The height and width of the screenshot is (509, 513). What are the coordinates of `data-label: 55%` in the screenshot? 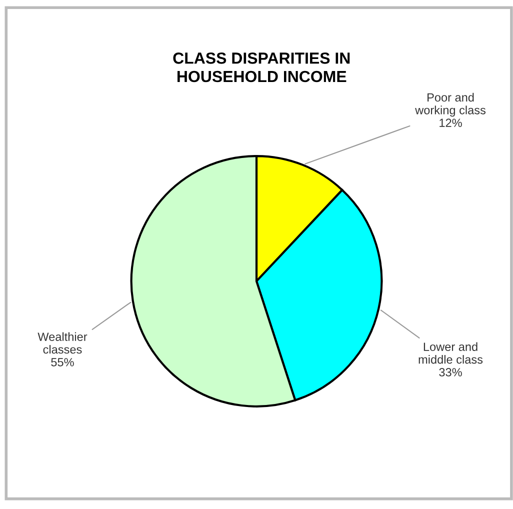 It's located at (62, 362).